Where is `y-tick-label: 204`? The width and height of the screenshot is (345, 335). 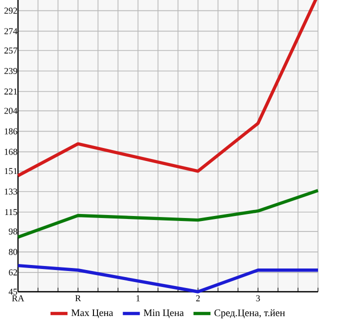
y-tick-label: 204 is located at coordinates (11, 111).